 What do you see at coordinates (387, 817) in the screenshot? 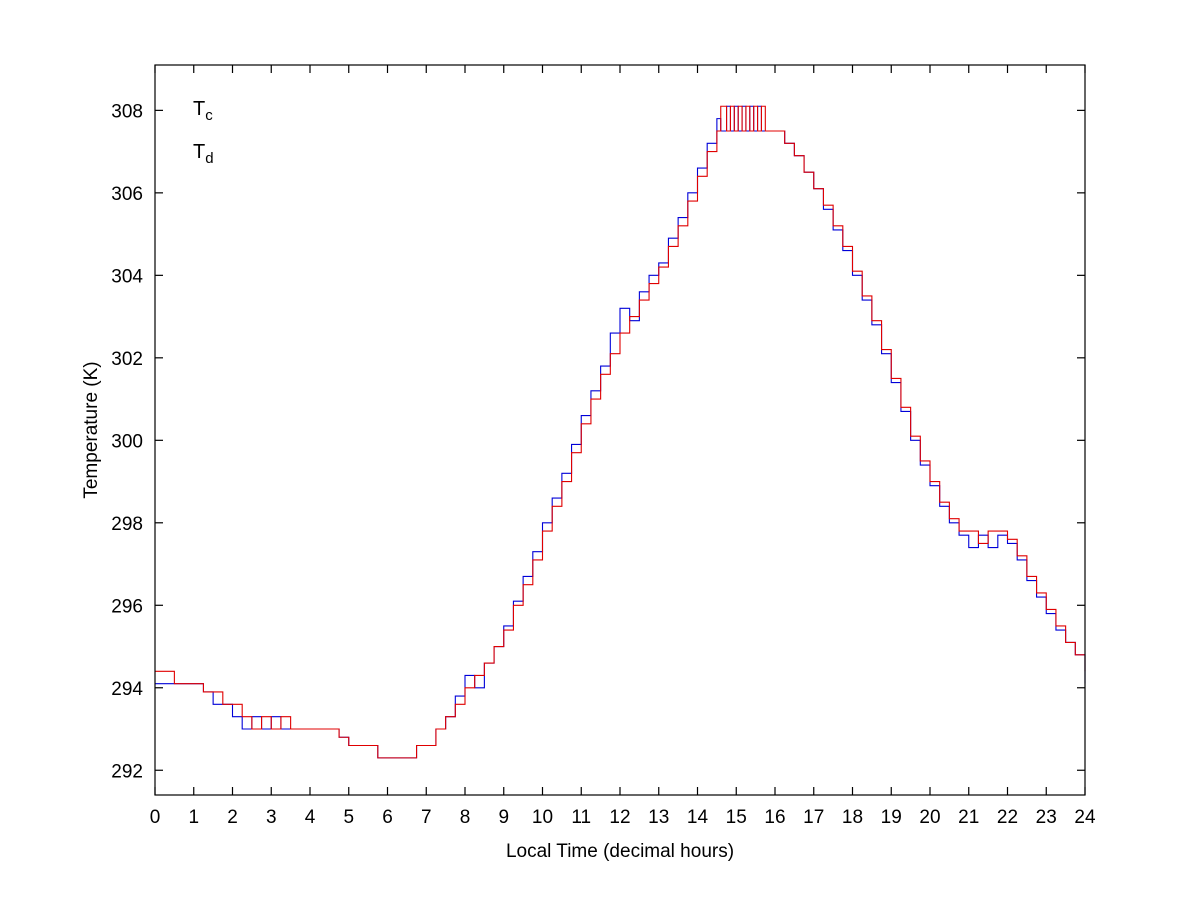
I see `x-tick-label: 6` at bounding box center [387, 817].